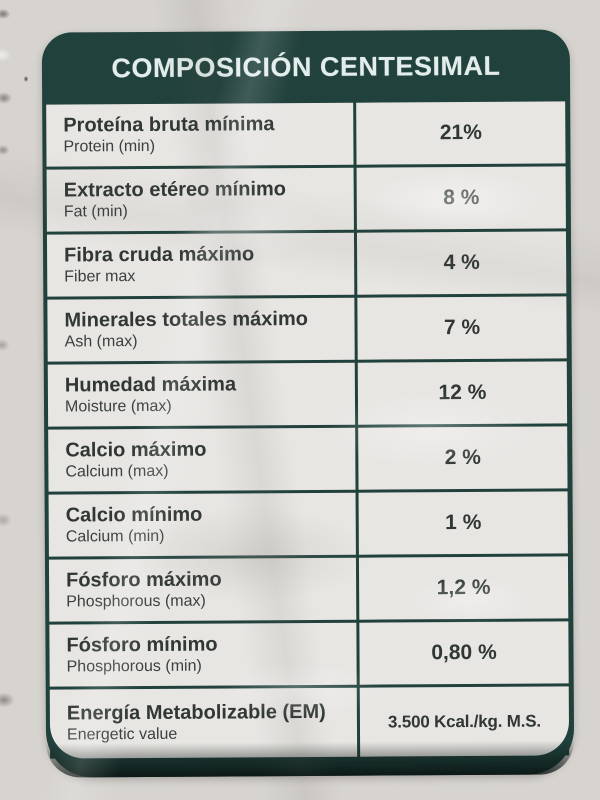 The image size is (600, 800). What do you see at coordinates (464, 721) in the screenshot?
I see `table-row-energy-value: 3.500 Kcal./kg. M.S.` at bounding box center [464, 721].